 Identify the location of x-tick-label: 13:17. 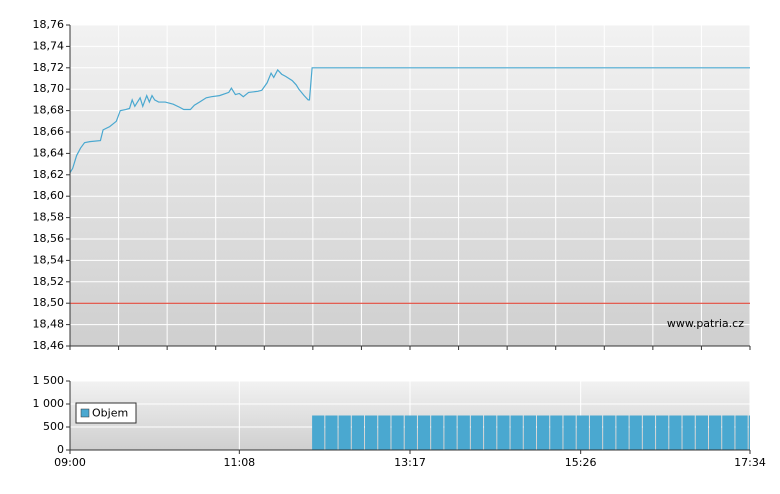
(410, 462).